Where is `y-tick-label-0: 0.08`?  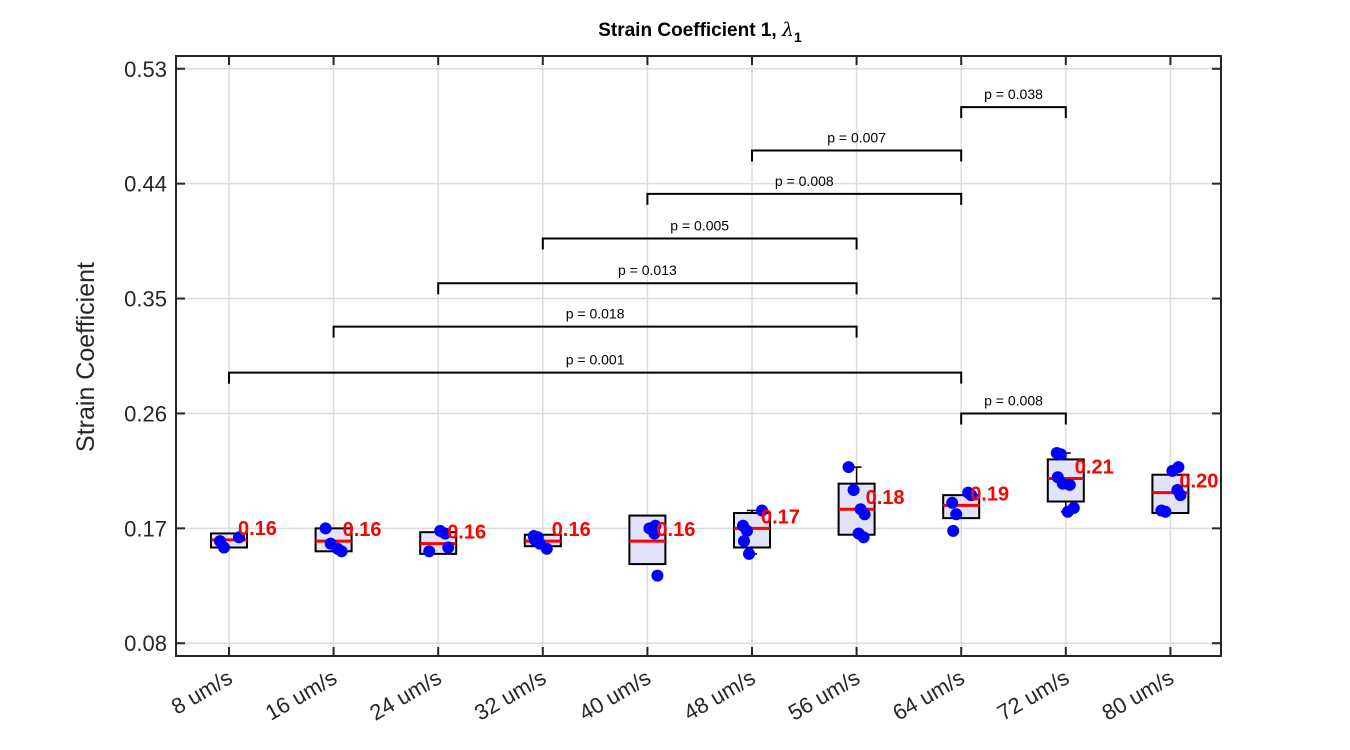 y-tick-label-0: 0.08 is located at coordinates (145, 643).